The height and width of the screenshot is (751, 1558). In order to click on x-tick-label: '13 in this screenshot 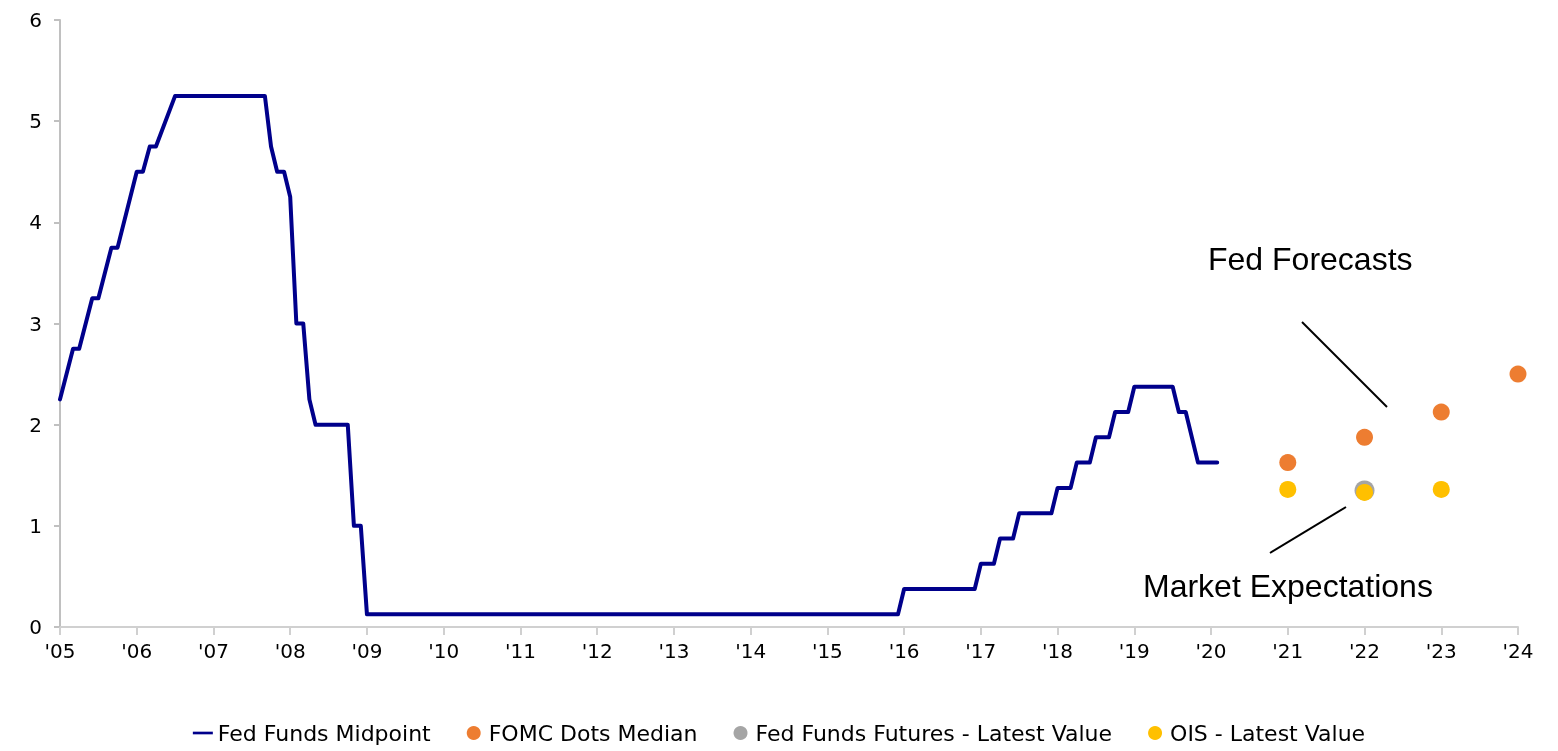, I will do `click(674, 651)`.